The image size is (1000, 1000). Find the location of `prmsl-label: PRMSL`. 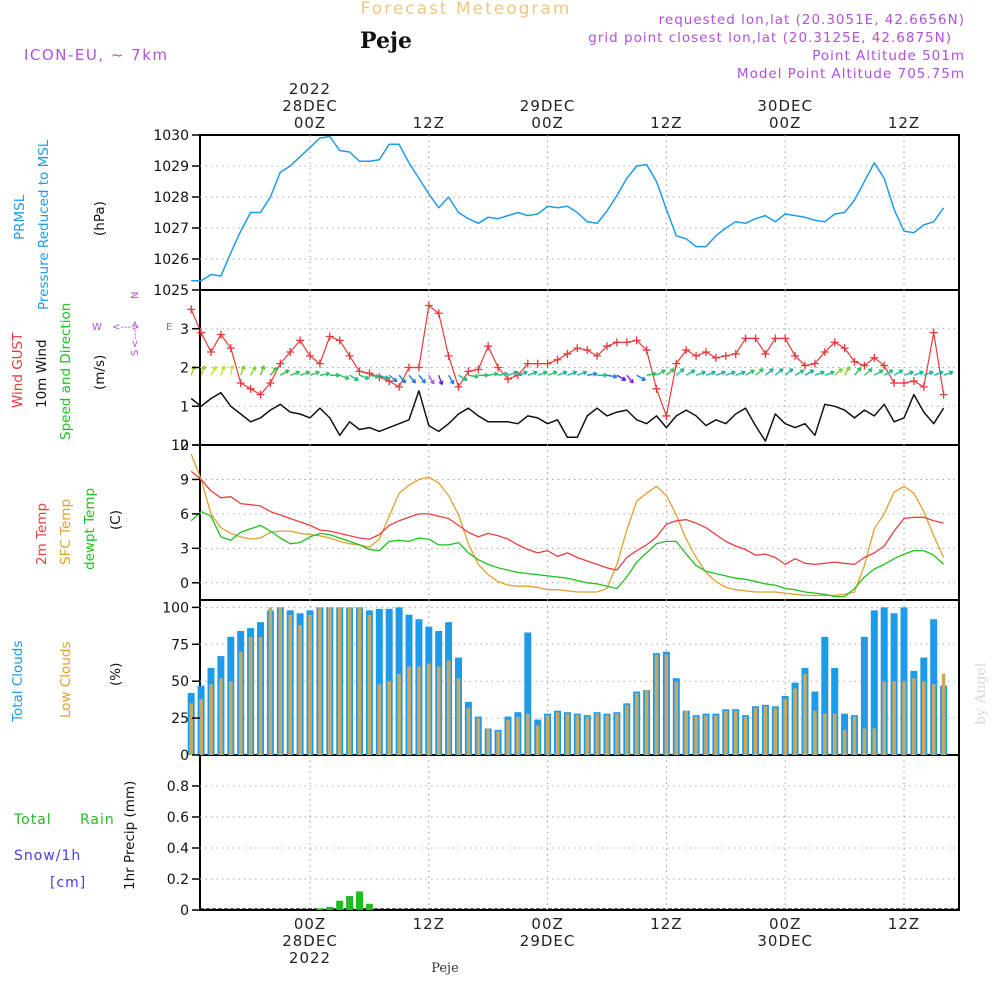

prmsl-label: PRMSL is located at coordinates (20, 217).